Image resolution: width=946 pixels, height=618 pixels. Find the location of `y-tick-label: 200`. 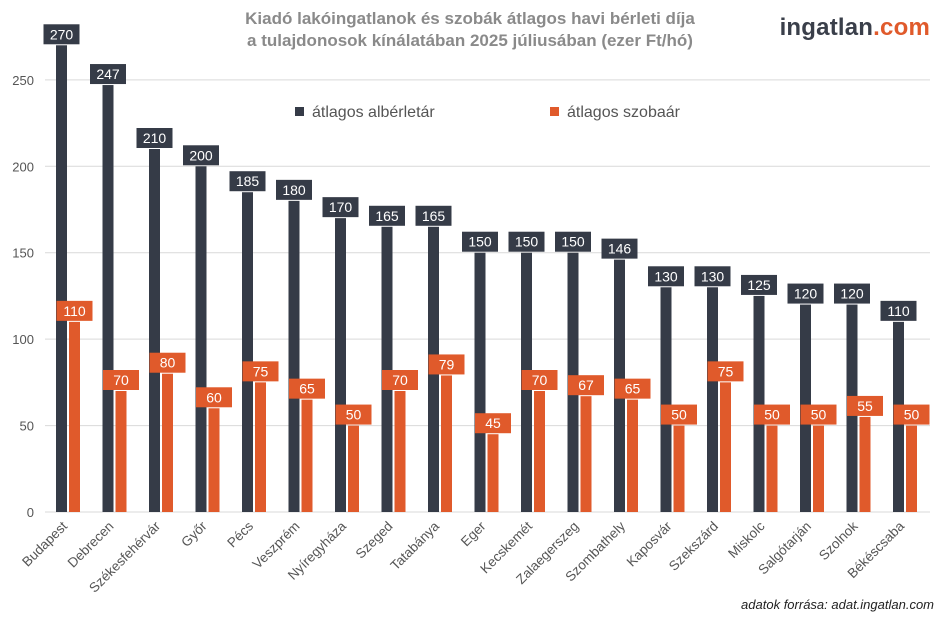

y-tick-label: 200 is located at coordinates (23, 166).